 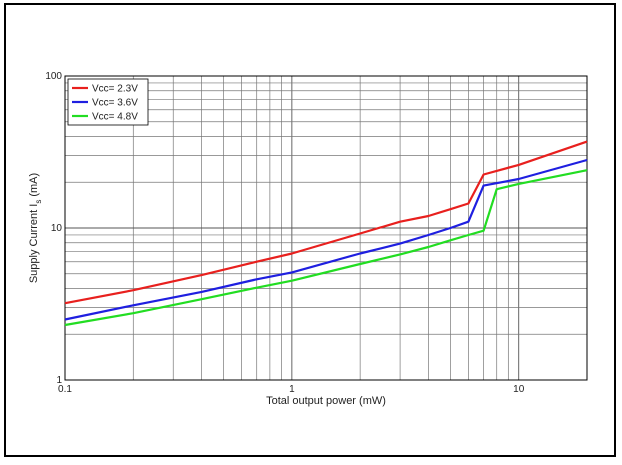 I want to click on legend-label-3: Vcc= 4.8V, so click(x=115, y=117).